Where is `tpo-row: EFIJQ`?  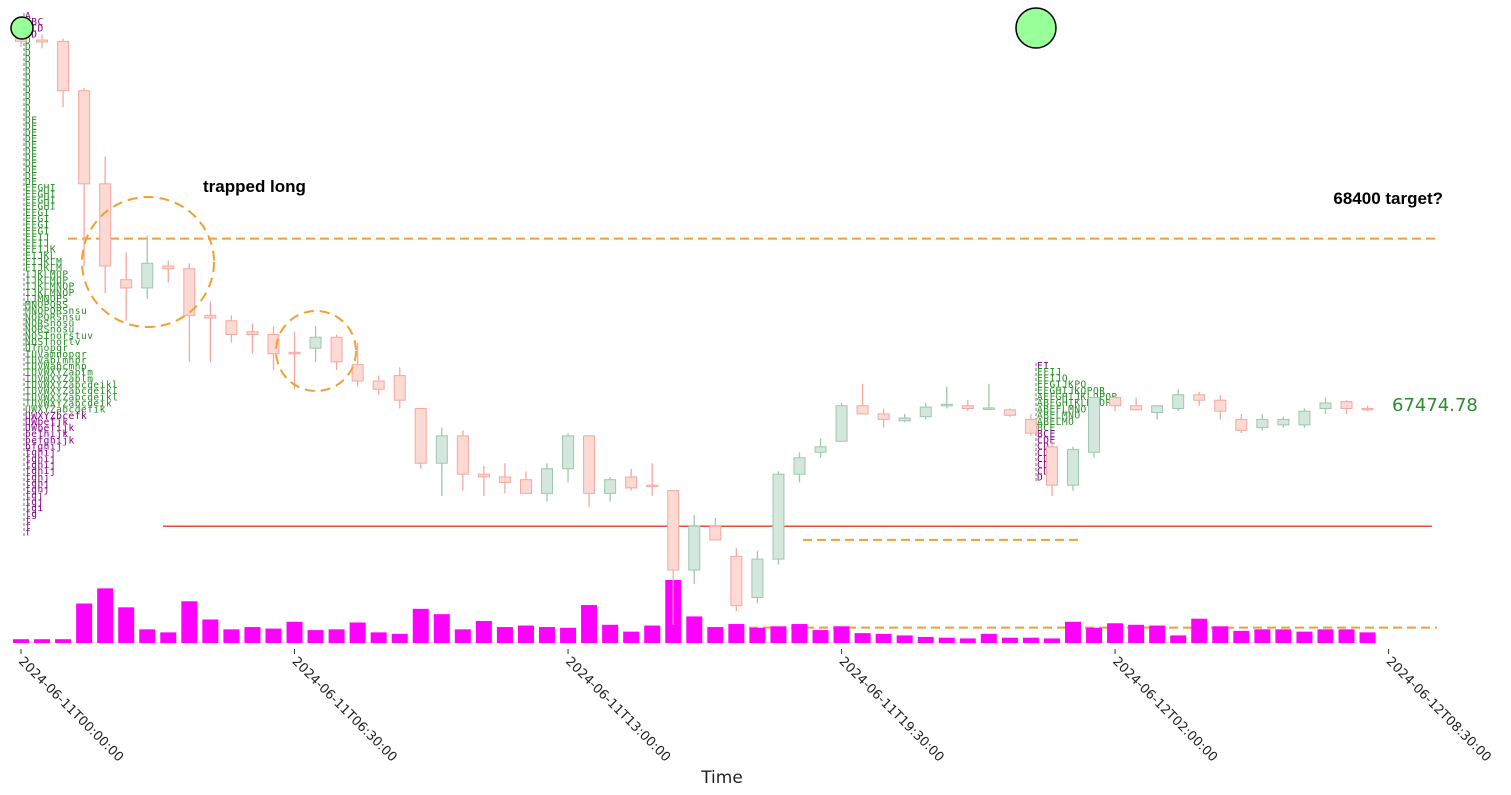 tpo-row: EFIJQ is located at coordinates (1052, 378).